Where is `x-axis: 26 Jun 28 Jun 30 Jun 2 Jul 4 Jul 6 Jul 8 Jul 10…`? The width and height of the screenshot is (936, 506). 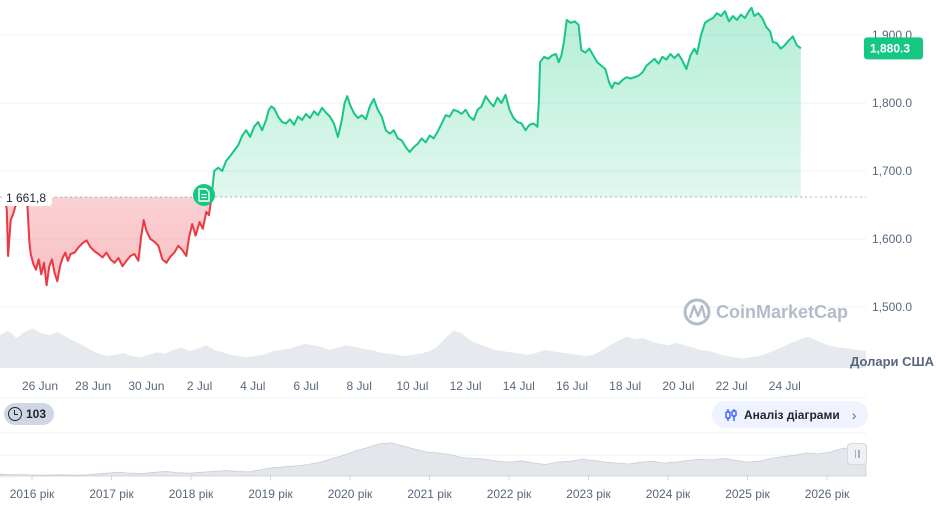
x-axis: 26 Jun 28 Jun 30 Jun 2 Jul 4 Jul 6 Jul 8 Jul 10… is located at coordinates (411, 386).